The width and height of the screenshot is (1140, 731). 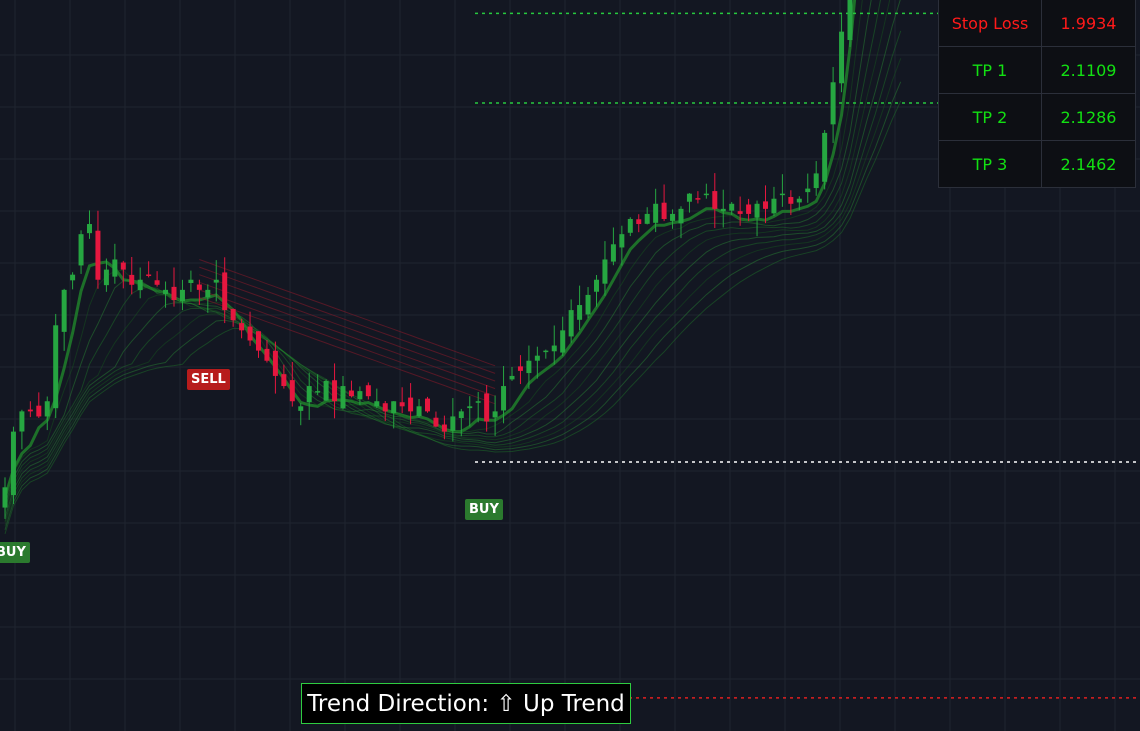 I want to click on trend-direction-box: Trend Direction: ⇧ Up Trend, so click(x=466, y=703).